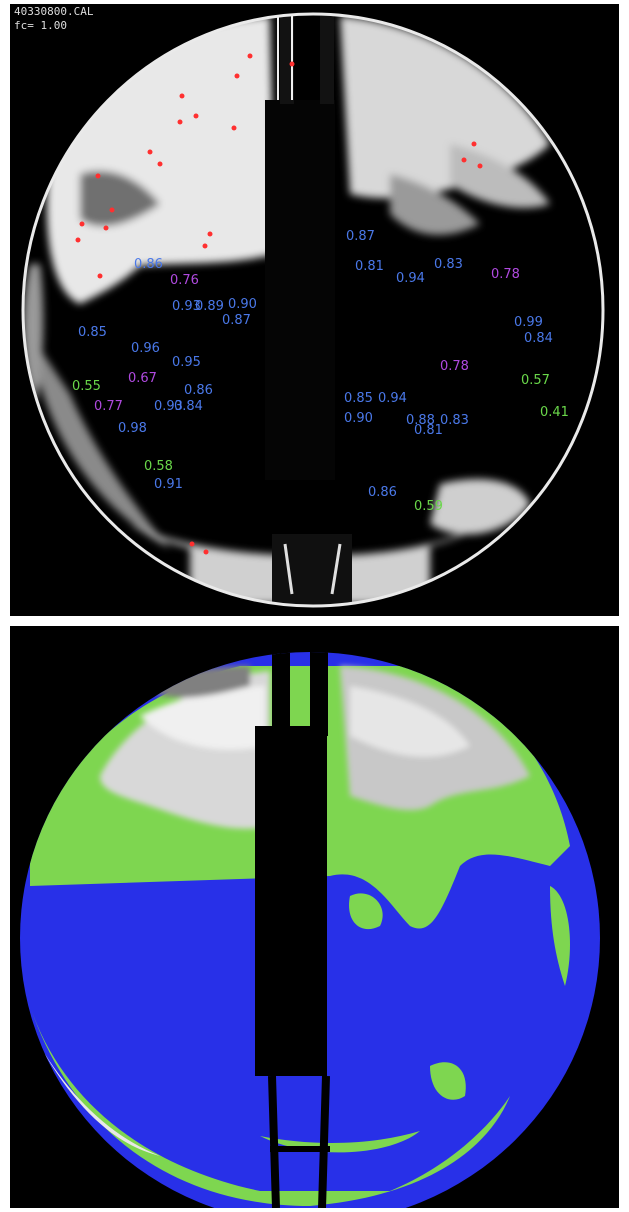 This screenshot has height=1212, width=629. Describe the element at coordinates (142, 378) in the screenshot. I see `transmission-value-label: 0.67` at that location.